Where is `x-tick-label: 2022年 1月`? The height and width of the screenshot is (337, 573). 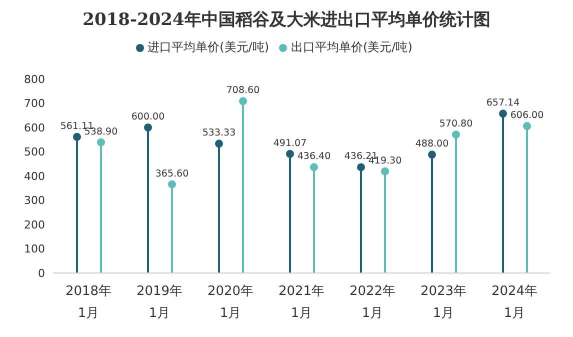 x-tick-label: 2022年 1月 is located at coordinates (372, 302).